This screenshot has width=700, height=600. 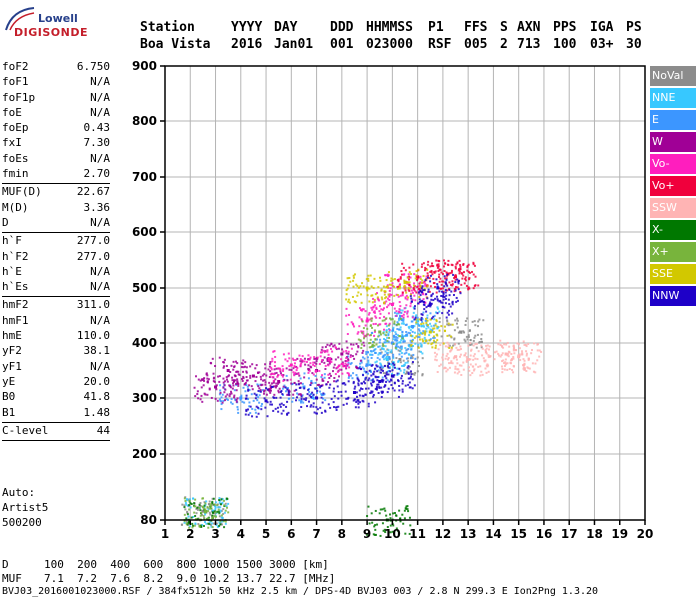 I want to click on legend-item: NoVal, so click(x=673, y=76).